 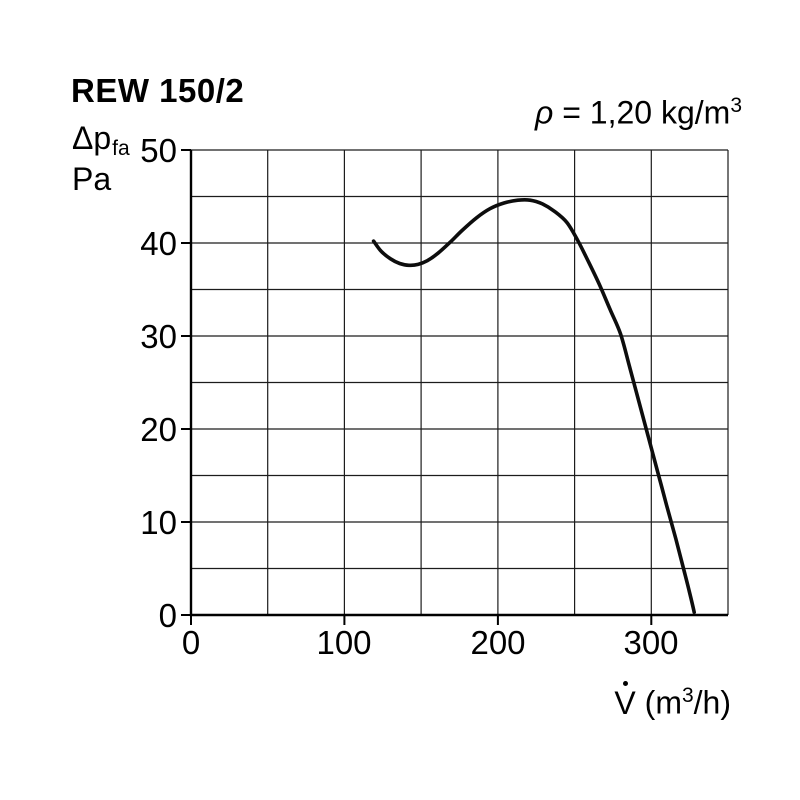 What do you see at coordinates (158, 429) in the screenshot?
I see `y-tick-label-20: 20` at bounding box center [158, 429].